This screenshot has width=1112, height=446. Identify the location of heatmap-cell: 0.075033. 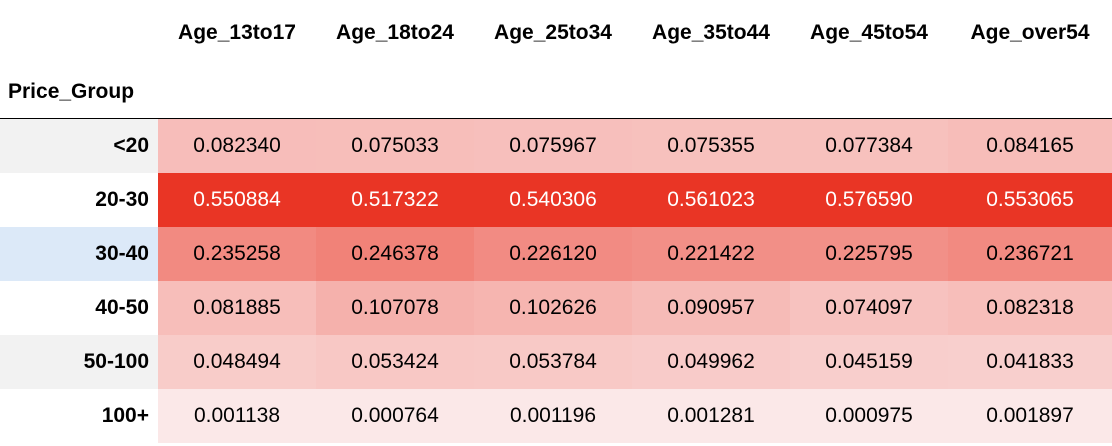
(395, 145).